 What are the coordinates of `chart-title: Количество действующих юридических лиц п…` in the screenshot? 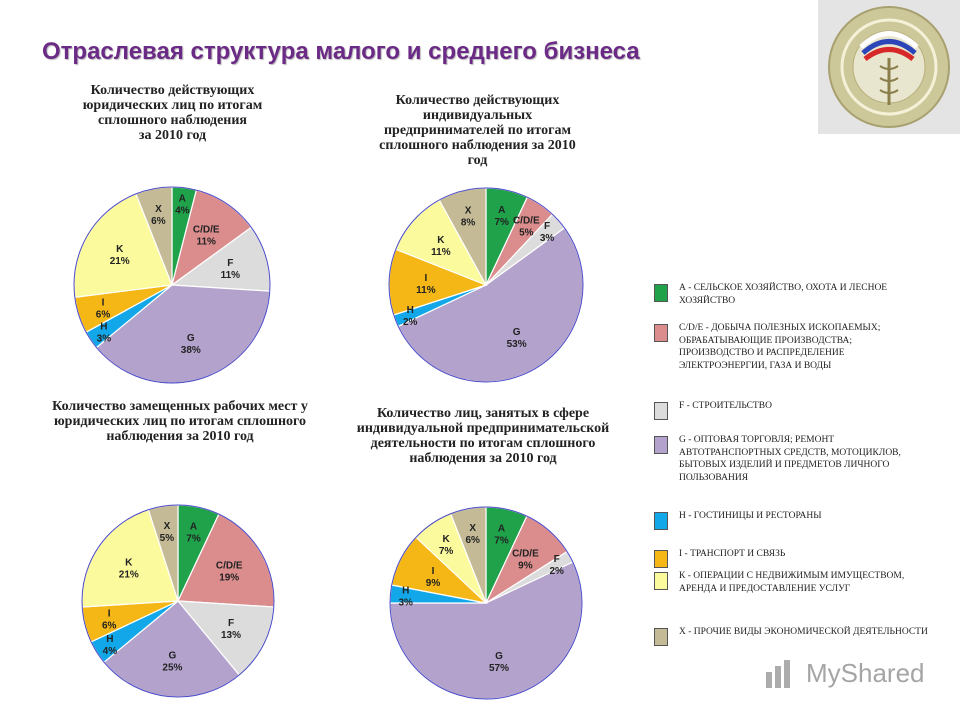 It's located at (172, 113).